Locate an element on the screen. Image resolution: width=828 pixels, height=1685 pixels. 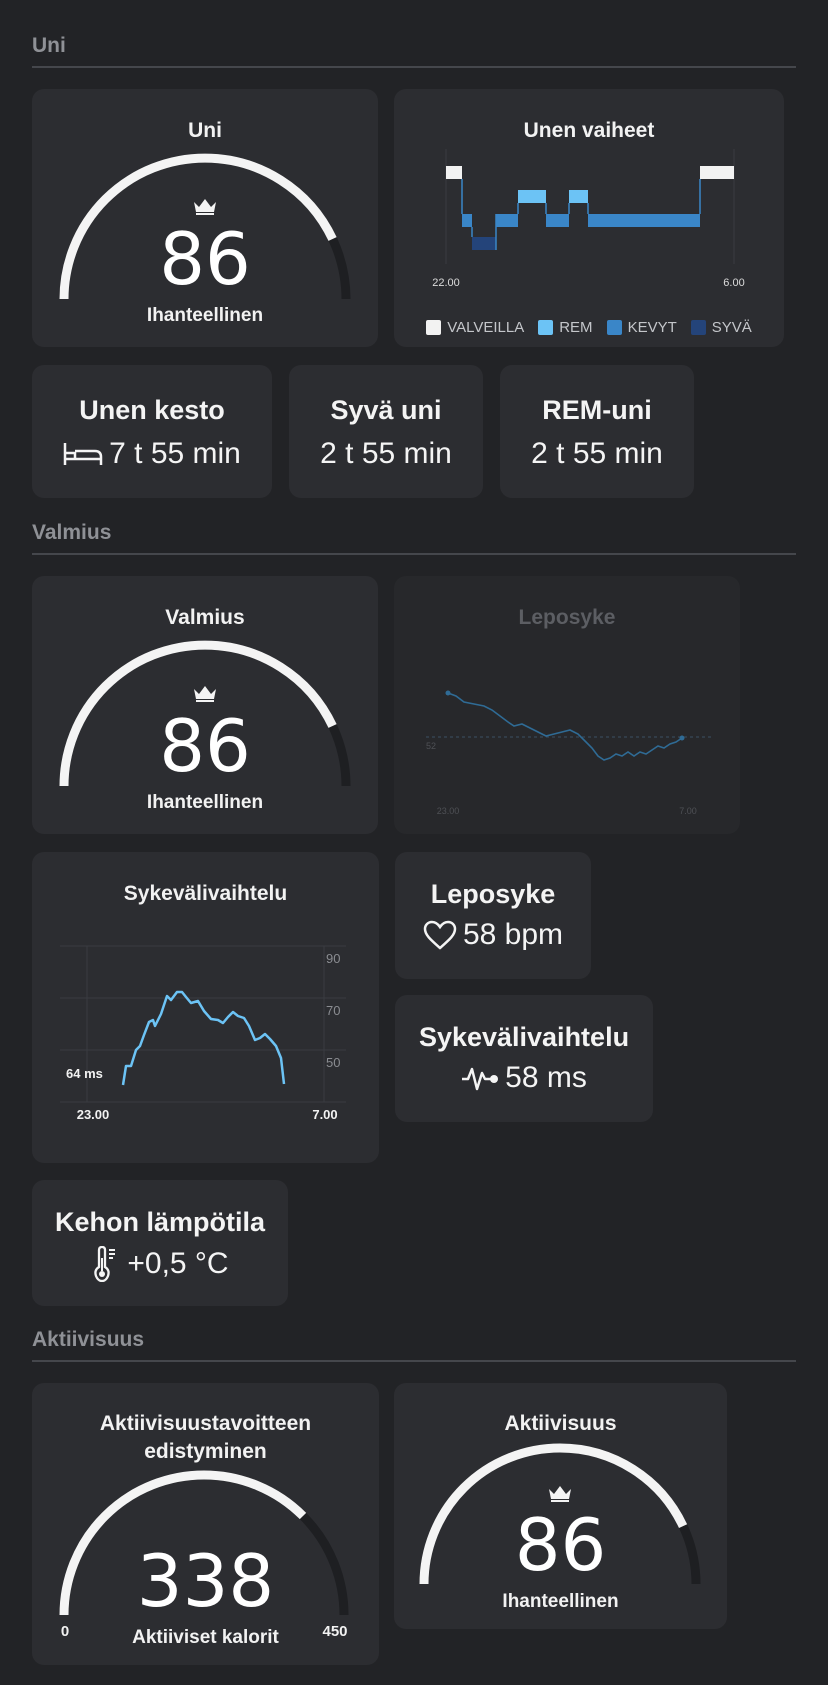
body-temperature-card: Kehon lämpötila +0,5 °C is located at coordinates (160, 1243).